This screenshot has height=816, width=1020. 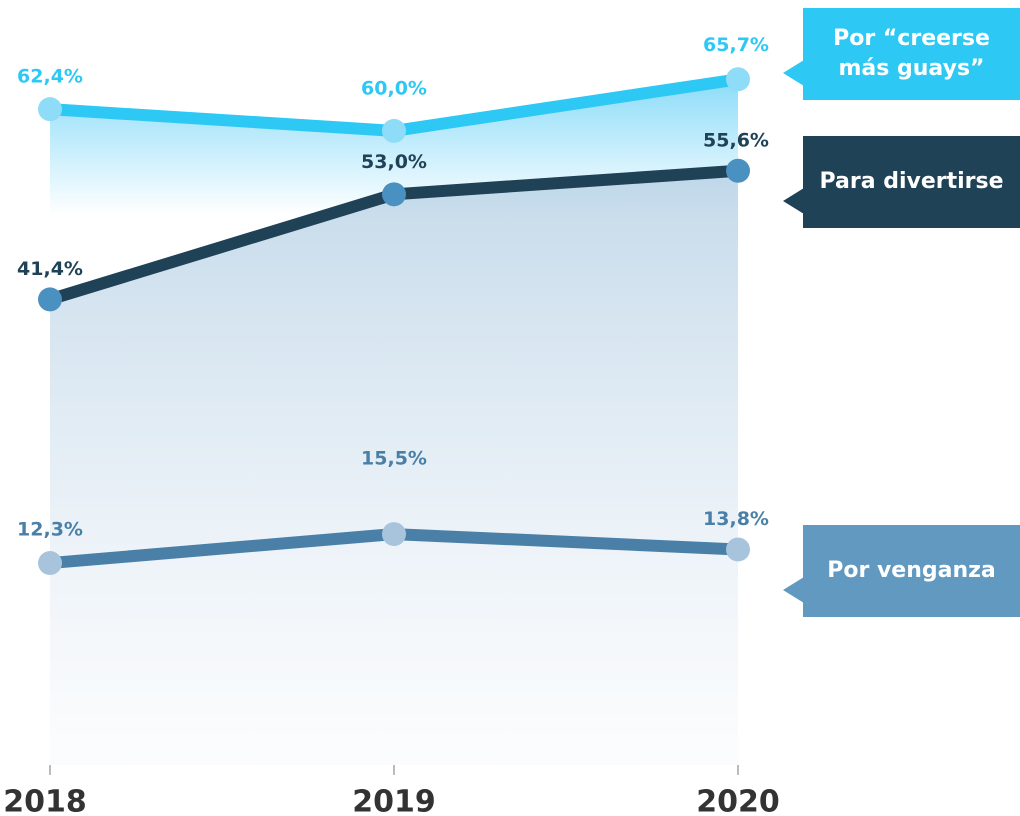 I want to click on legend-item: Por “creerse más guays”, so click(x=911, y=54).